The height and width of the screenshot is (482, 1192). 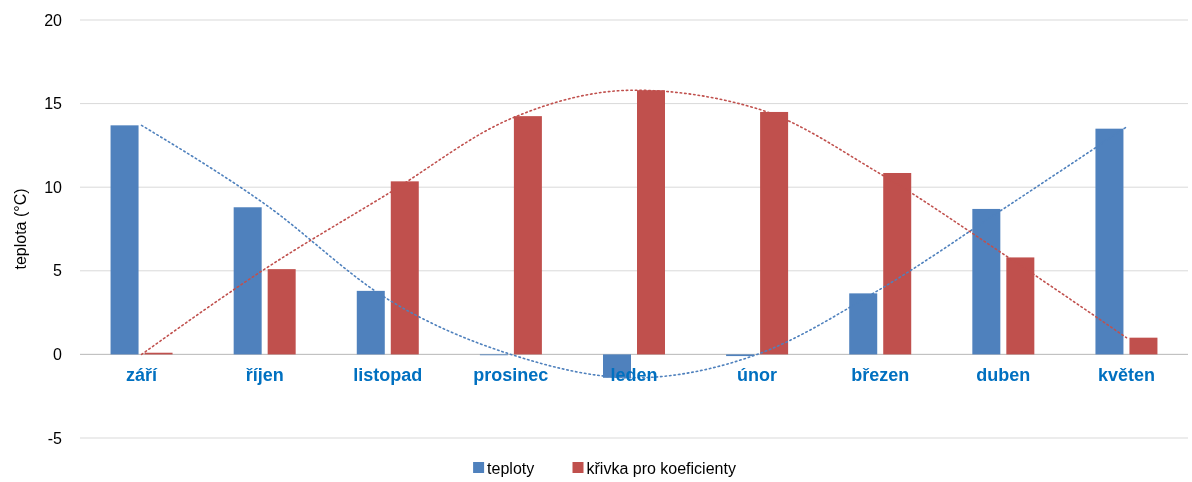 I want to click on y-tick-label: 15, so click(x=53, y=104).